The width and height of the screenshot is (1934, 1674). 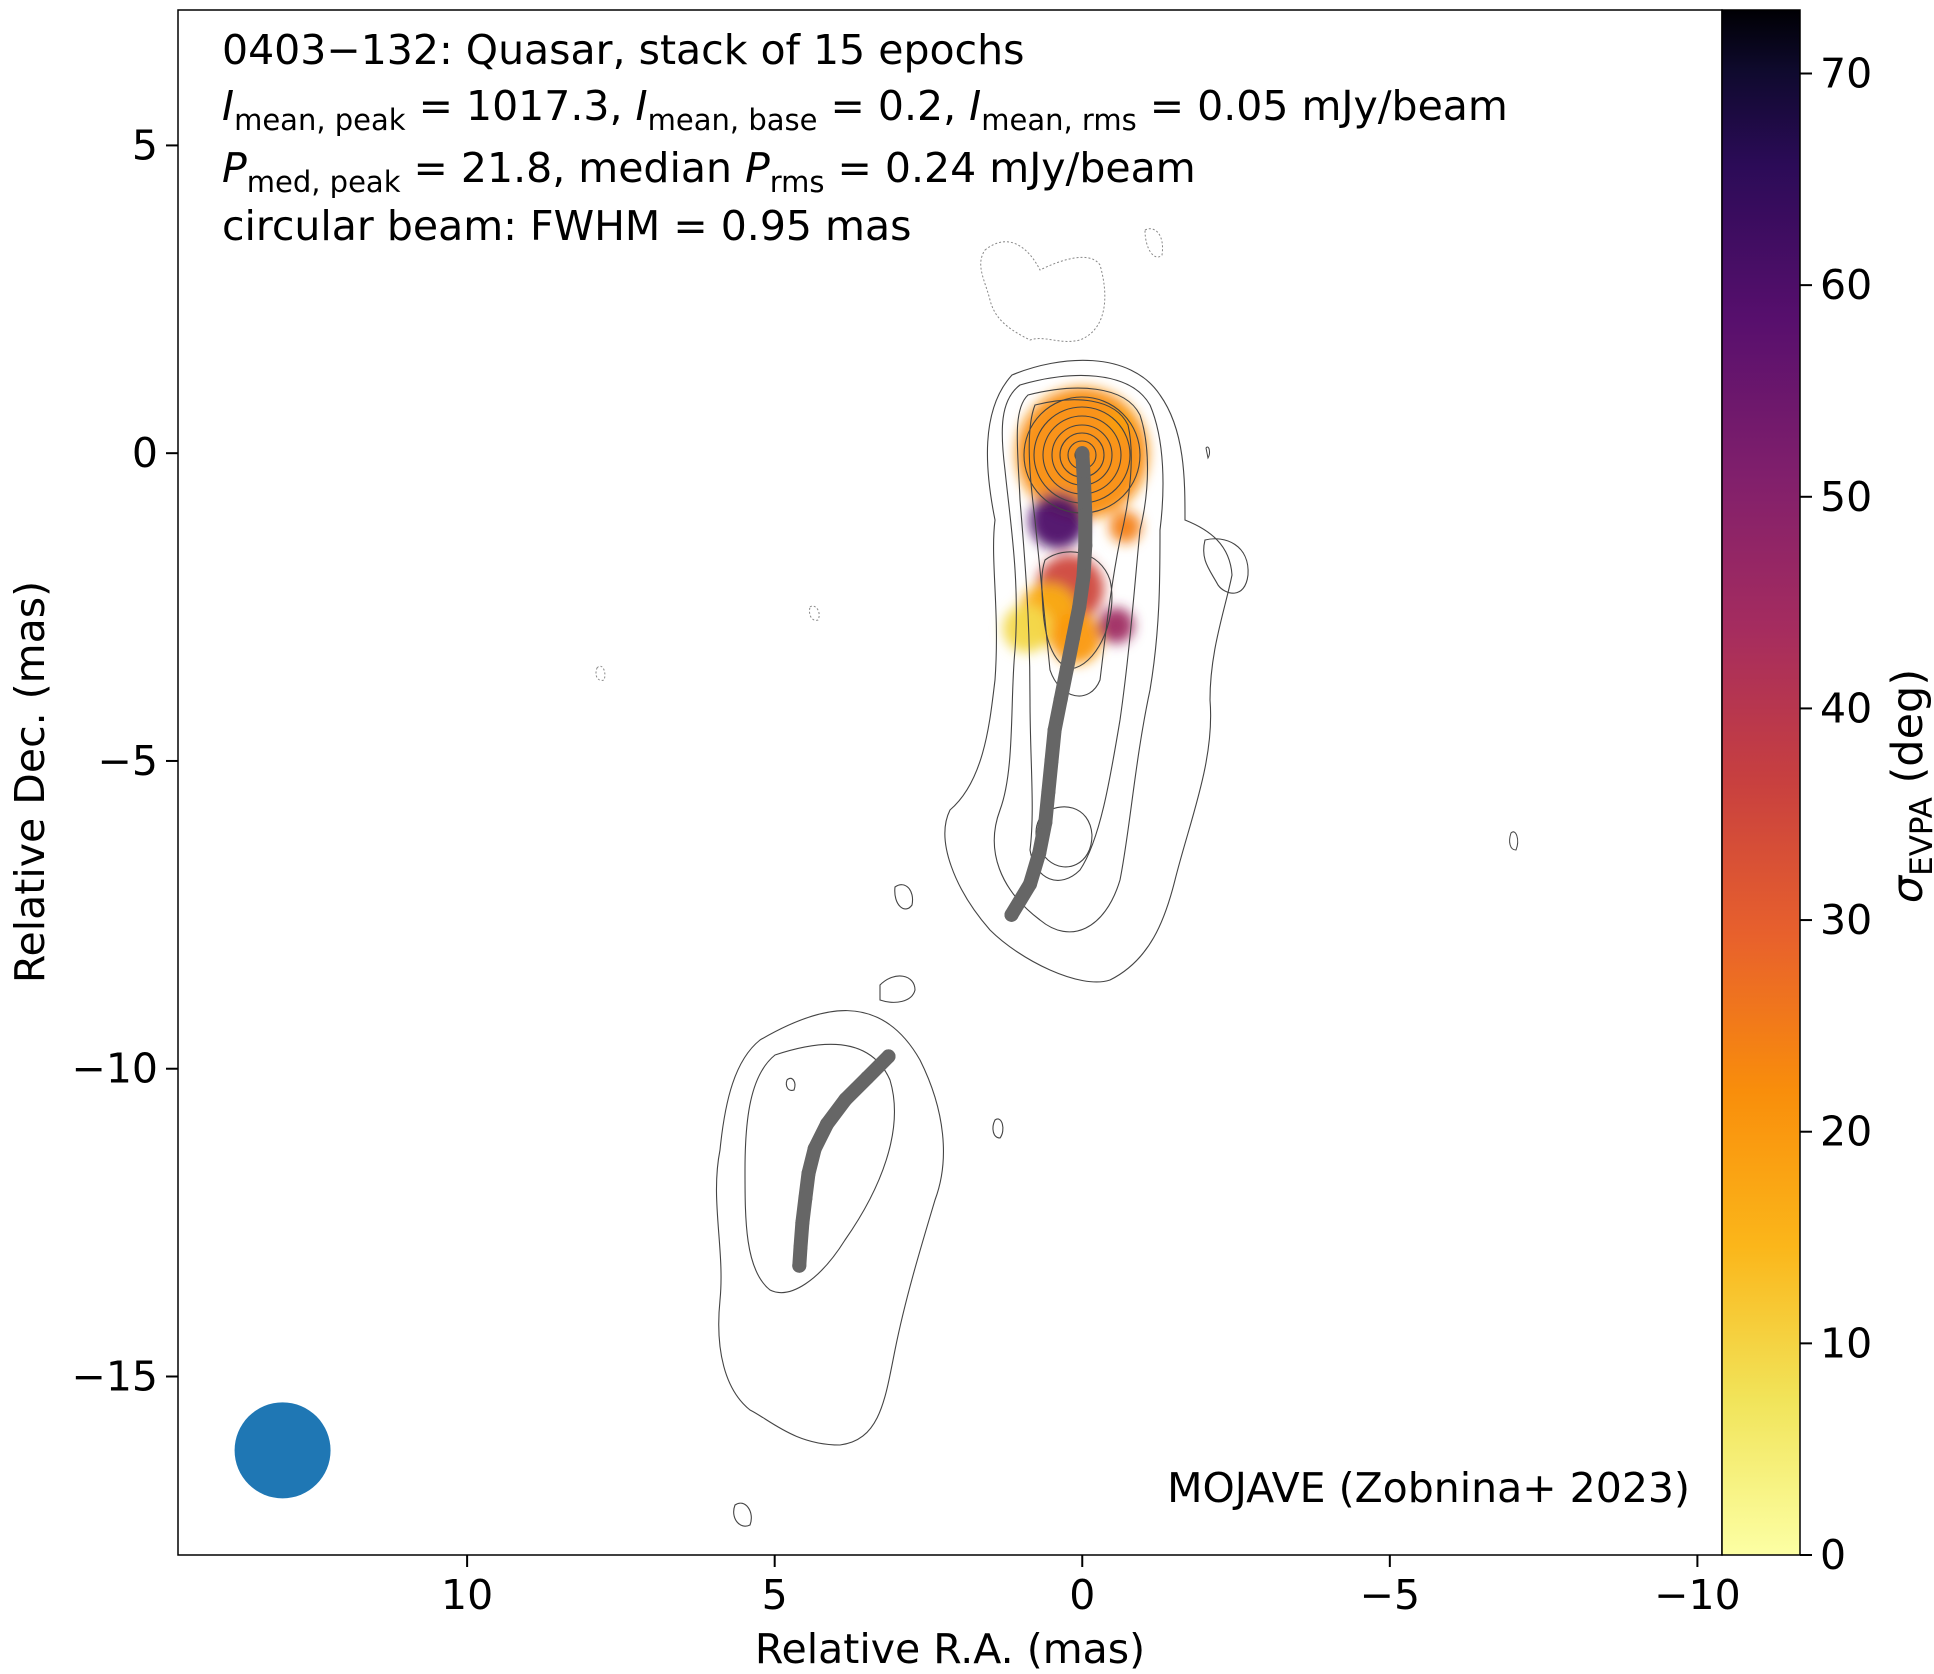 I want to click on p-rms-label: P, so click(x=757, y=168).